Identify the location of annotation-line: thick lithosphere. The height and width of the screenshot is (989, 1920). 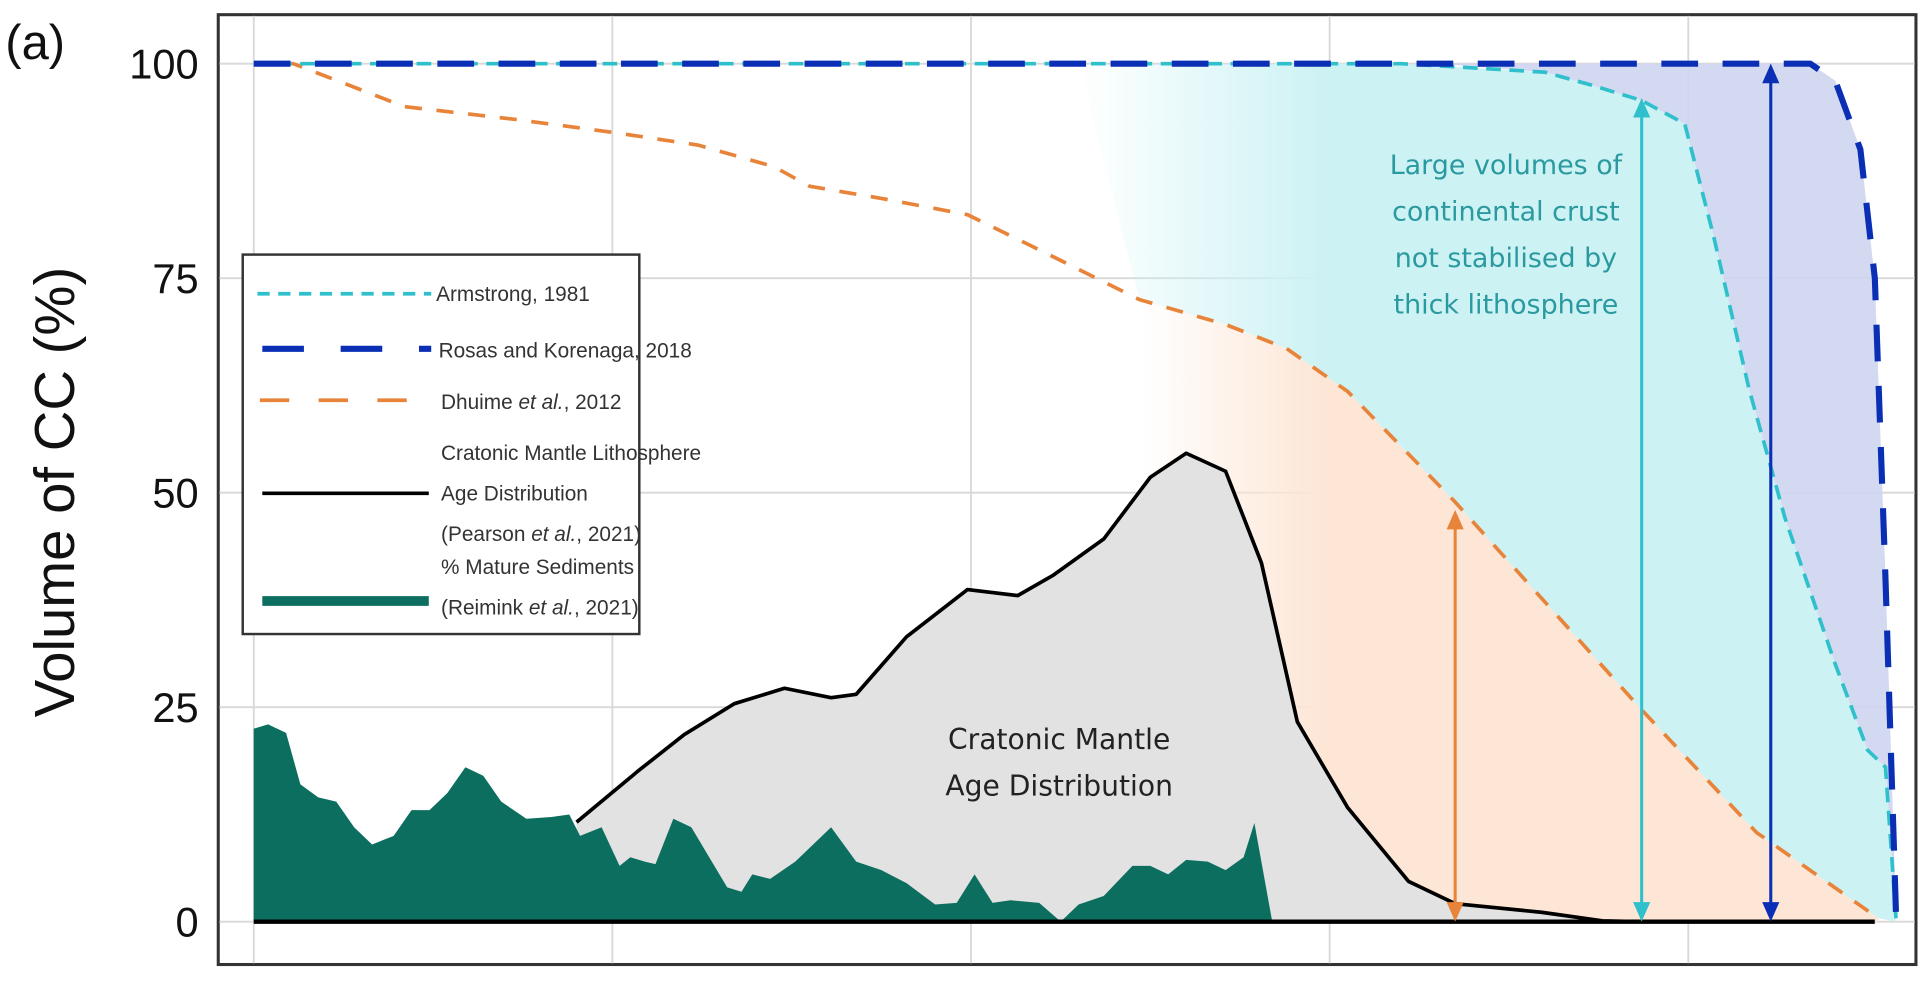
(1506, 304).